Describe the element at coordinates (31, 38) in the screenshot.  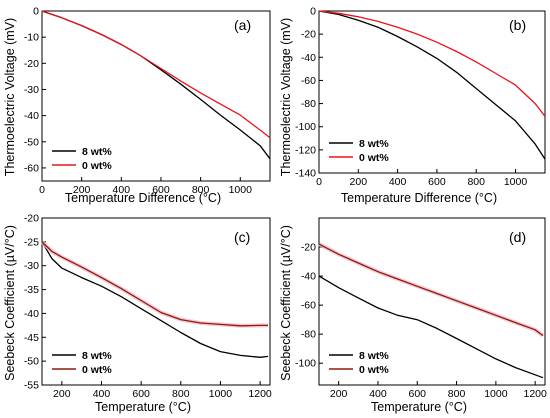
I see `y-tick-label: -10` at that location.